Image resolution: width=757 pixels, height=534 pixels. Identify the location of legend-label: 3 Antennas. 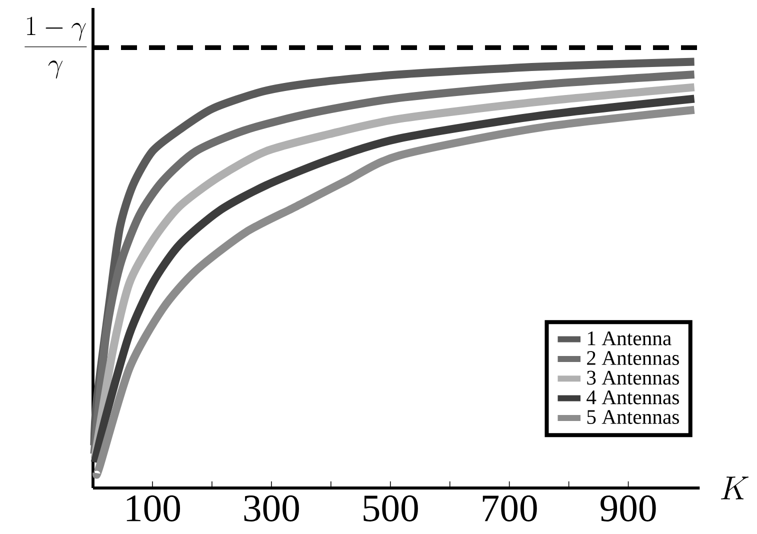
(633, 377).